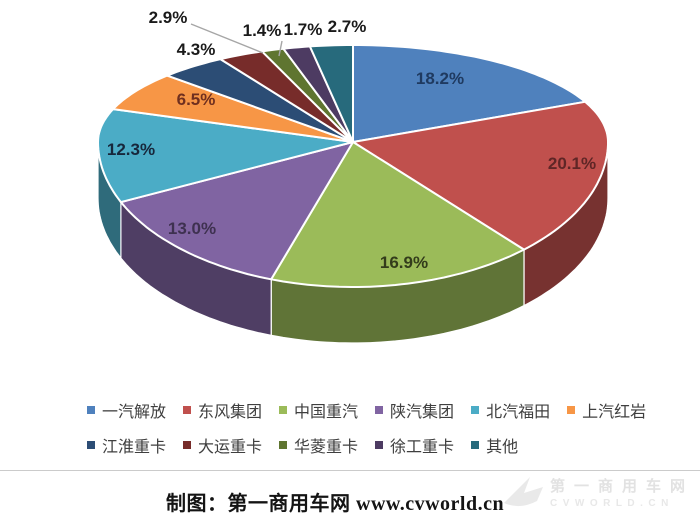 Image resolution: width=700 pixels, height=525 pixels. I want to click on legend-item-8: 华菱重卡, so click(318, 445).